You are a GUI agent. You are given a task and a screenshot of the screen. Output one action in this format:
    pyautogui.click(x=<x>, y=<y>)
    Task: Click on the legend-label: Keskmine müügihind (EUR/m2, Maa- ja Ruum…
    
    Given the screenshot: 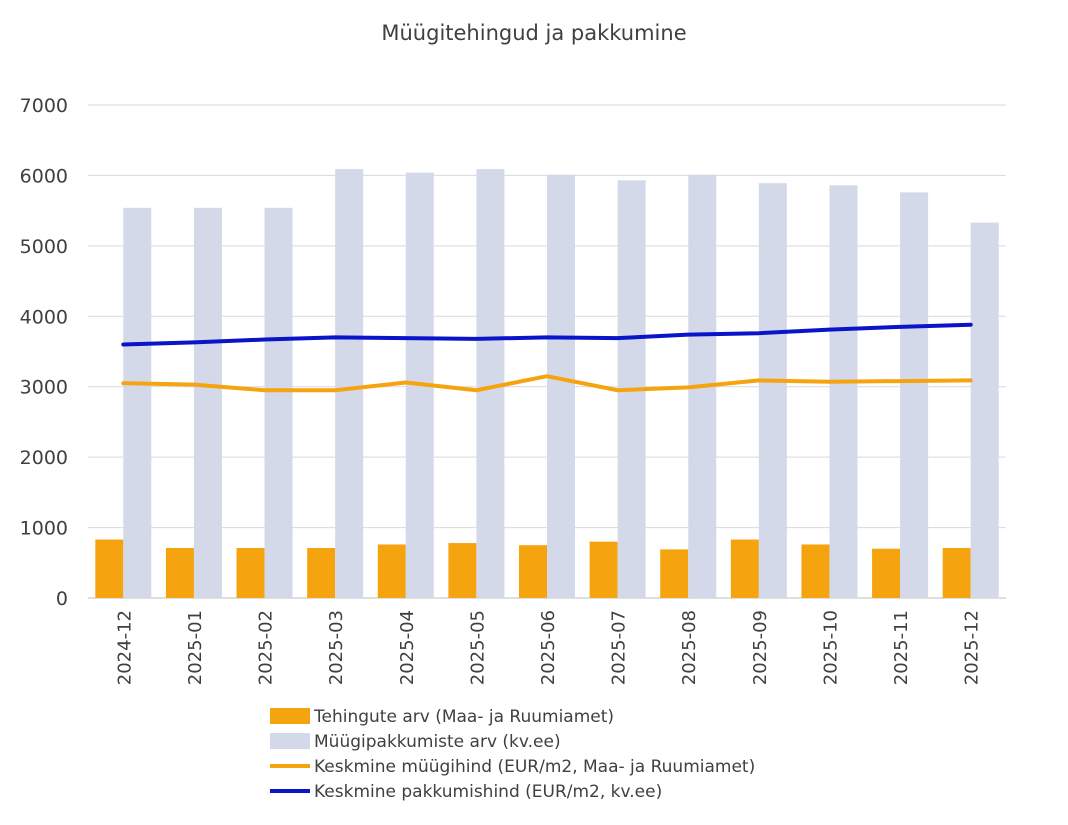 What is the action you would take?
    pyautogui.click(x=534, y=767)
    